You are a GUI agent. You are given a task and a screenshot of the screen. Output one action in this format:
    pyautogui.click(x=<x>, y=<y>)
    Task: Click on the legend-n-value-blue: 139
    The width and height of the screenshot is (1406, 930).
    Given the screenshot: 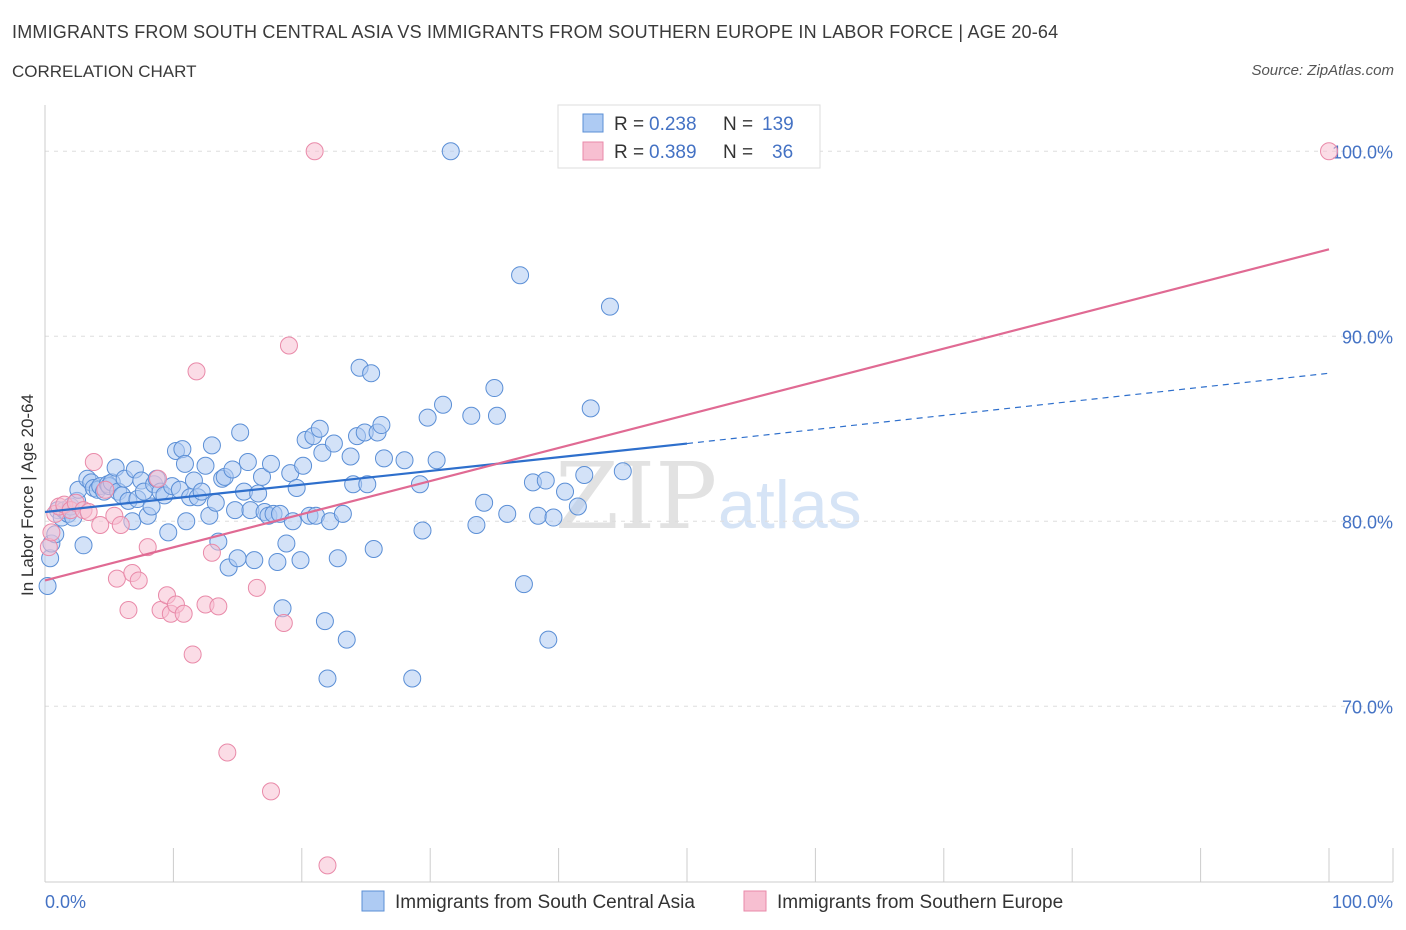 What is the action you would take?
    pyautogui.click(x=778, y=124)
    